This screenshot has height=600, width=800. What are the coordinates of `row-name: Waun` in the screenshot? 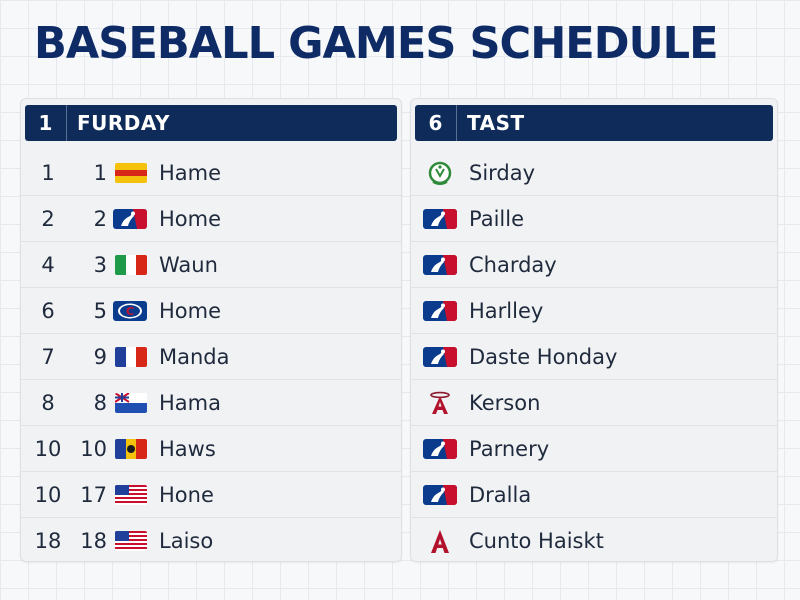 It's located at (188, 264).